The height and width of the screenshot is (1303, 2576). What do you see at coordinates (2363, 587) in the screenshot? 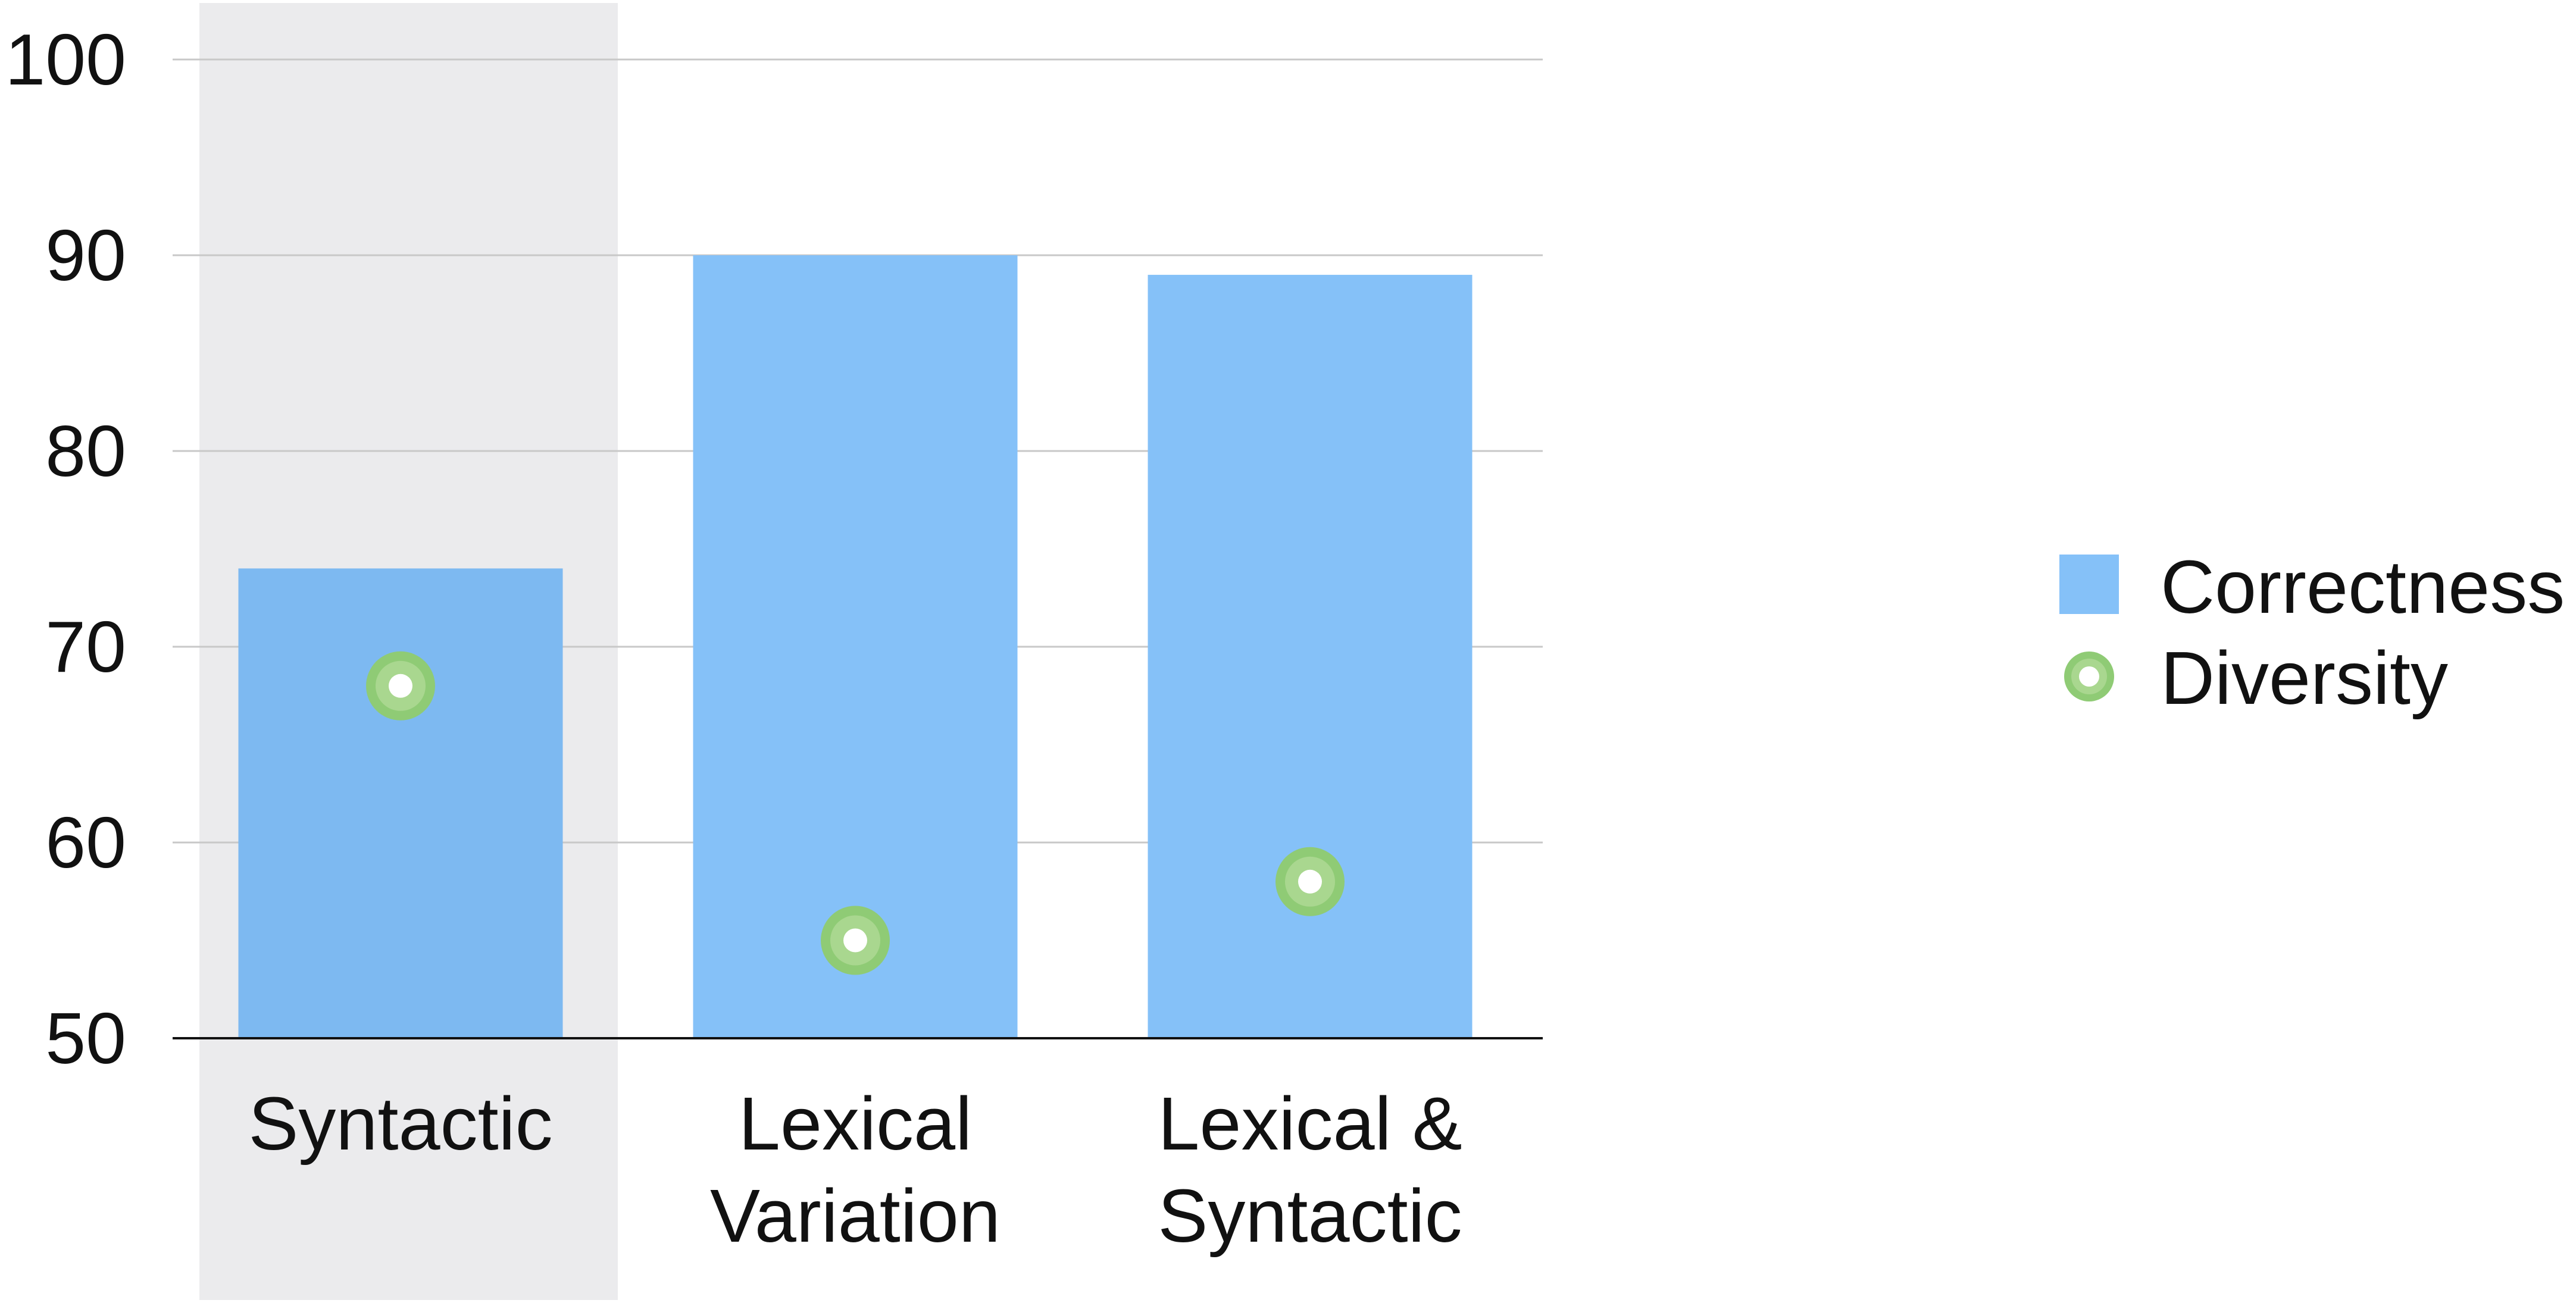
I see `legend-label-correctness: Correctness` at bounding box center [2363, 587].